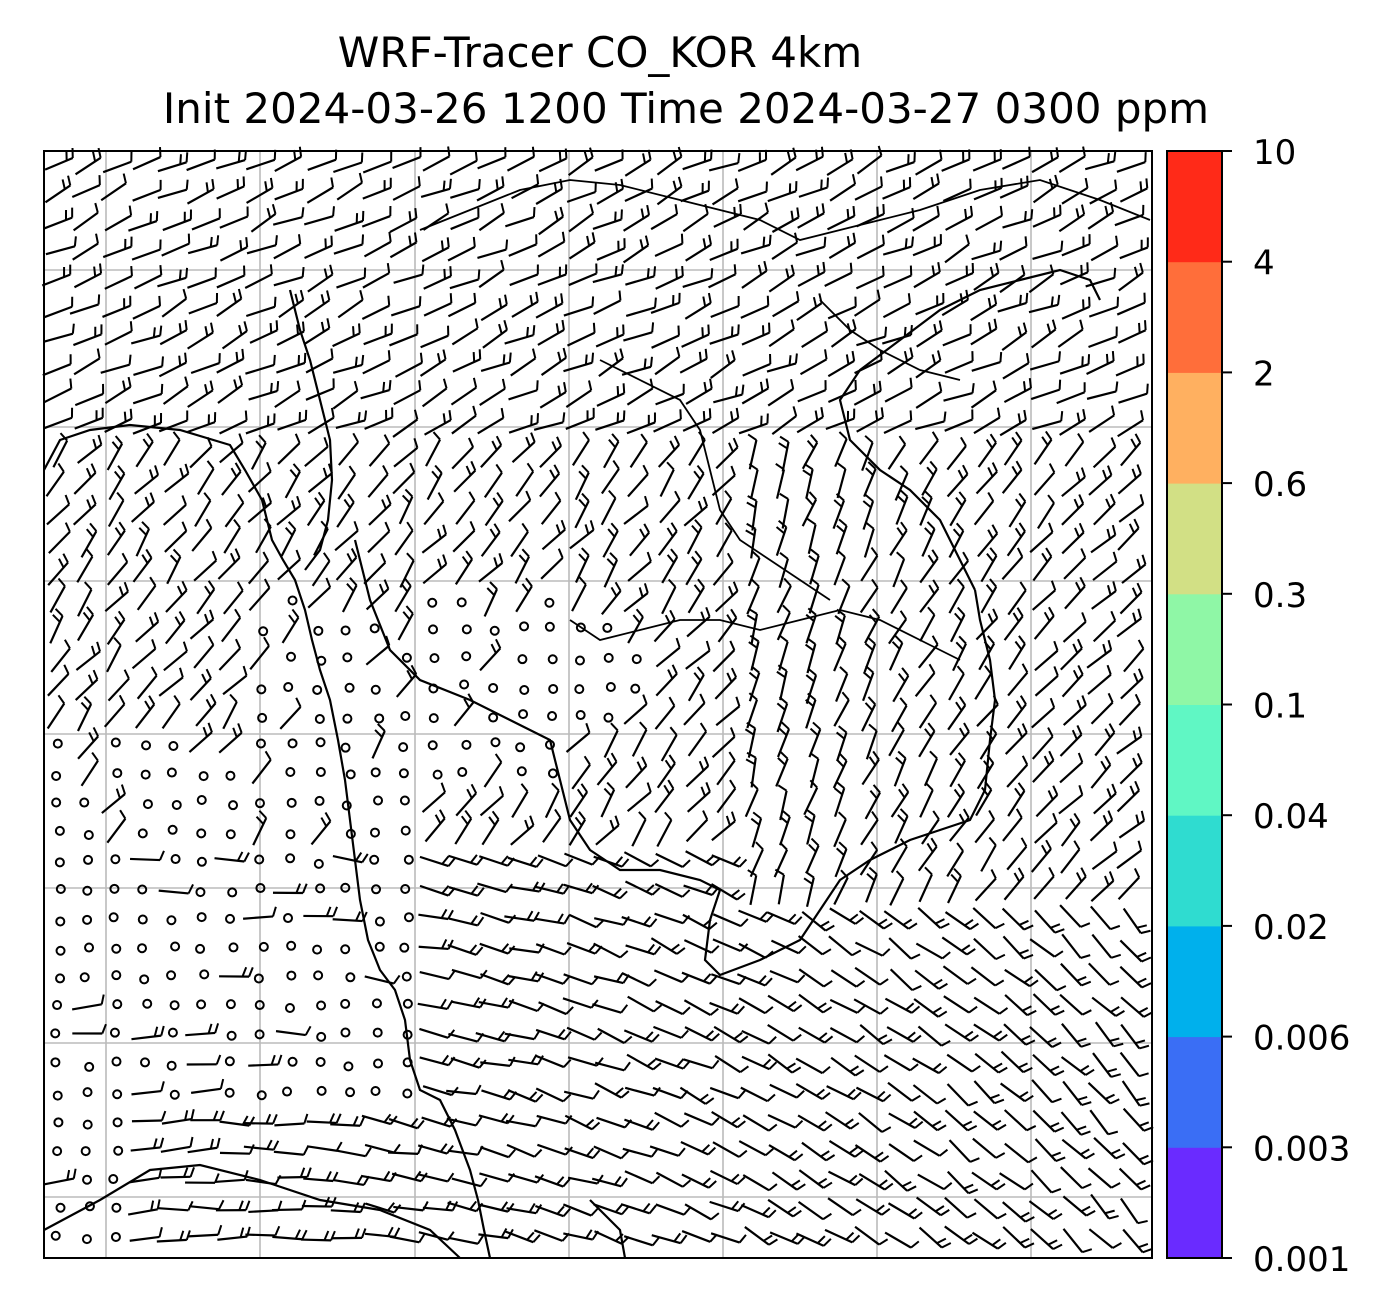  Describe the element at coordinates (1291, 817) in the screenshot. I see `colorbar-tick-label: 0.04` at that location.